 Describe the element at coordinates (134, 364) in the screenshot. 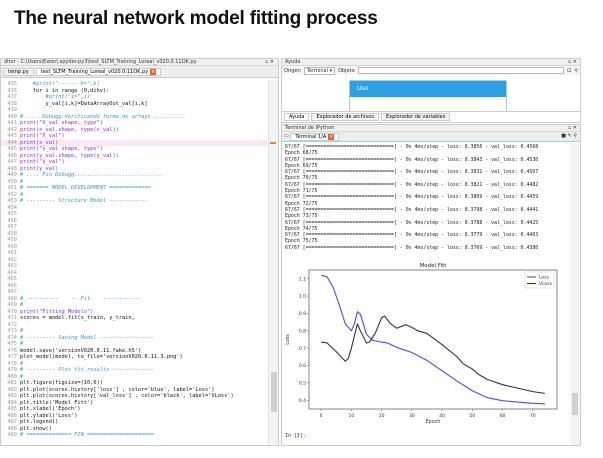

I see `code-line: 478 #` at that location.